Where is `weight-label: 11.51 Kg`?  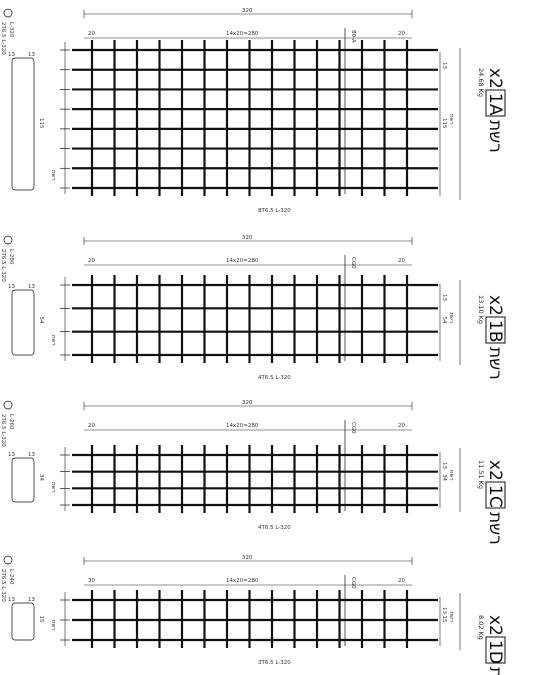
weight-label: 11.51 Kg is located at coordinates (481, 474).